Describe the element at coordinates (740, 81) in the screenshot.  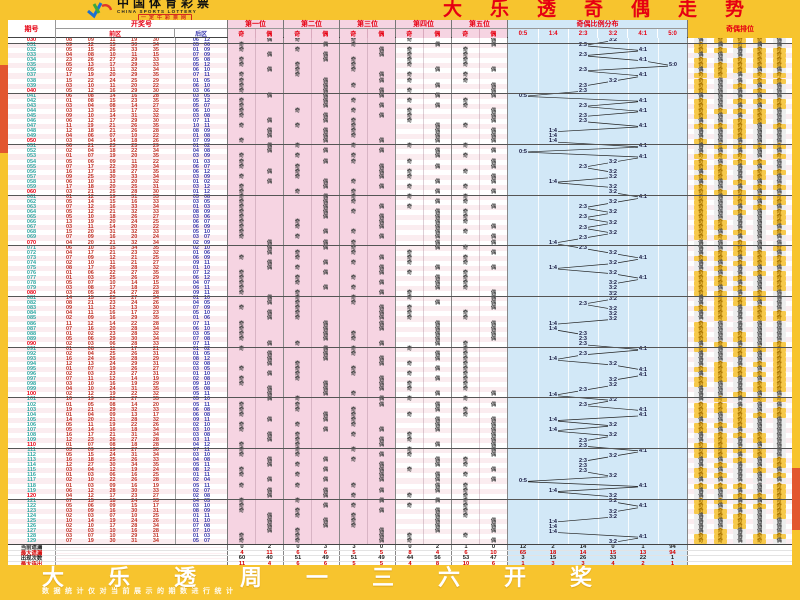
I see `odd-even-rank: 奇偶偶奇奇` at that location.